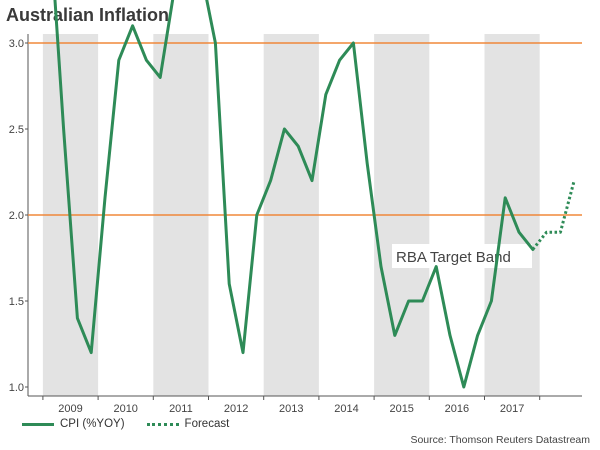  What do you see at coordinates (346, 409) in the screenshot?
I see `x-tick-label-2014: 2014` at bounding box center [346, 409].